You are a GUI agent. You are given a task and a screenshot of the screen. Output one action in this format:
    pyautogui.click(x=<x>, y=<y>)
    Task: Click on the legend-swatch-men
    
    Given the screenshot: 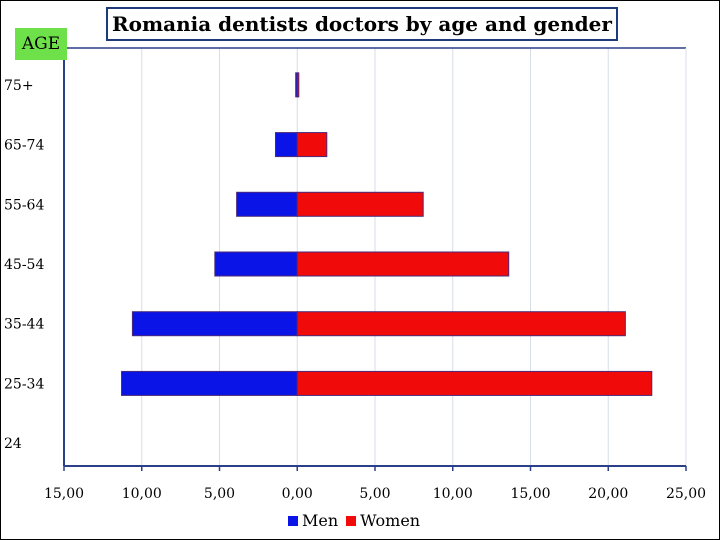 What is the action you would take?
    pyautogui.click(x=293, y=520)
    